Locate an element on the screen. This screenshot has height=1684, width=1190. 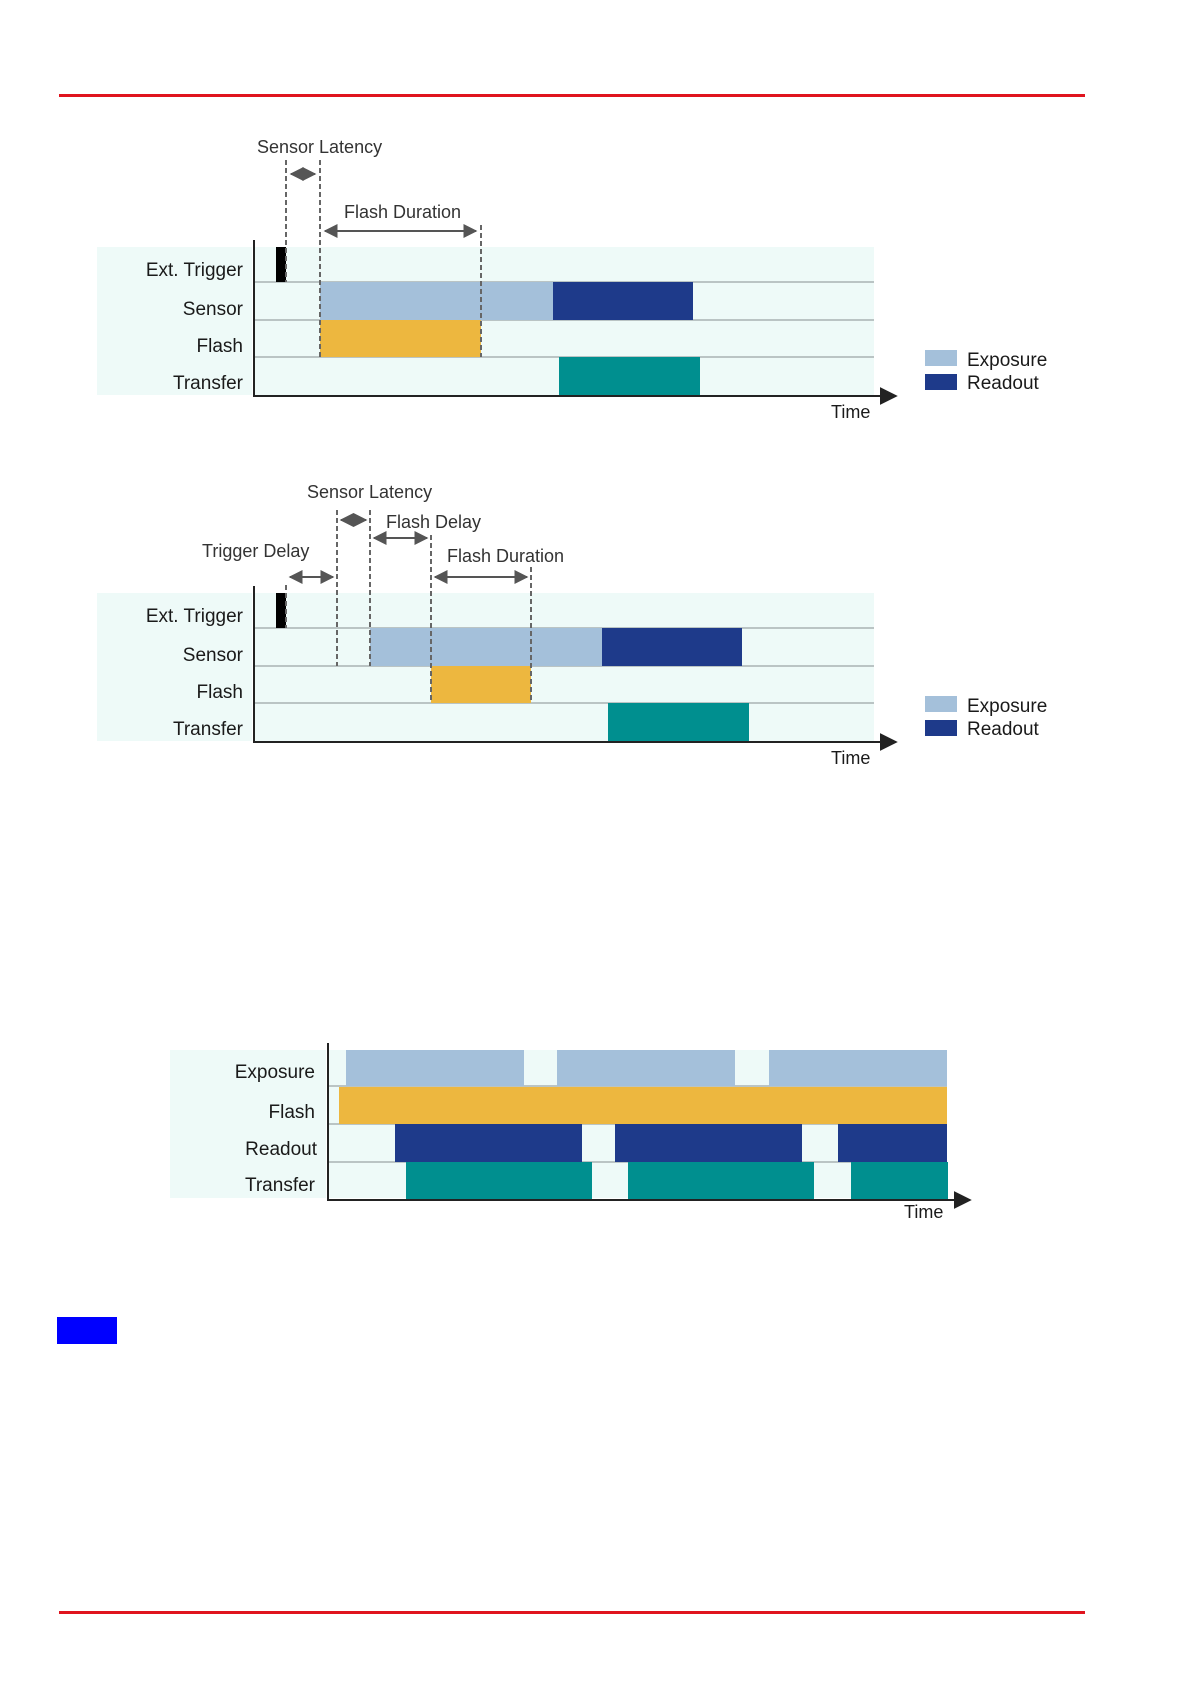
flash-delay-label: Flash Delay is located at coordinates (433, 522).